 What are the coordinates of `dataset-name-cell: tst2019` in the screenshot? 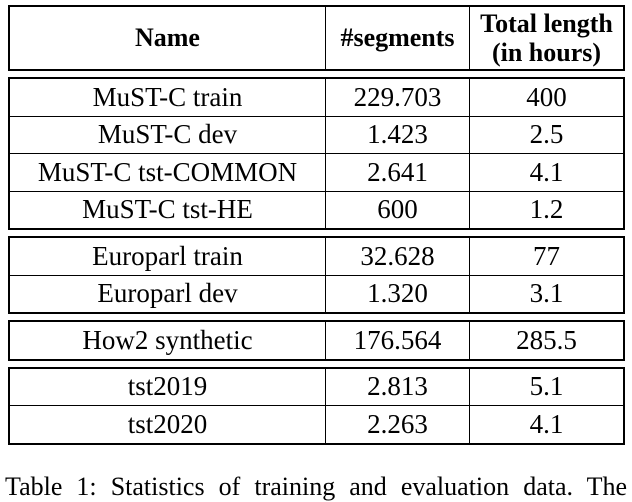 It's located at (167, 386).